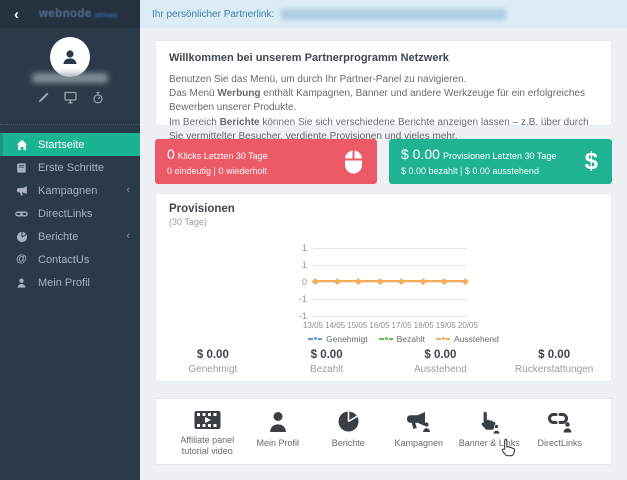  I want to click on x-tick: 14/05, so click(335, 325).